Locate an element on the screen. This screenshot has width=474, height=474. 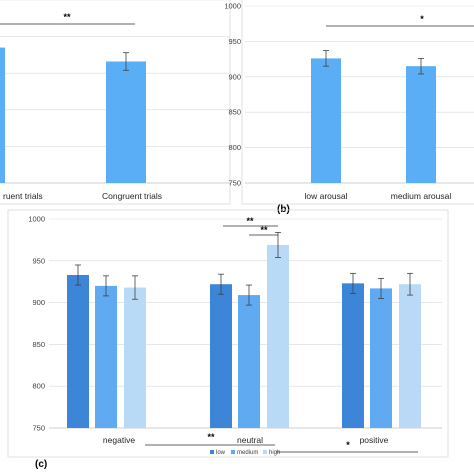
legend-swatch-medium is located at coordinates (233, 452).